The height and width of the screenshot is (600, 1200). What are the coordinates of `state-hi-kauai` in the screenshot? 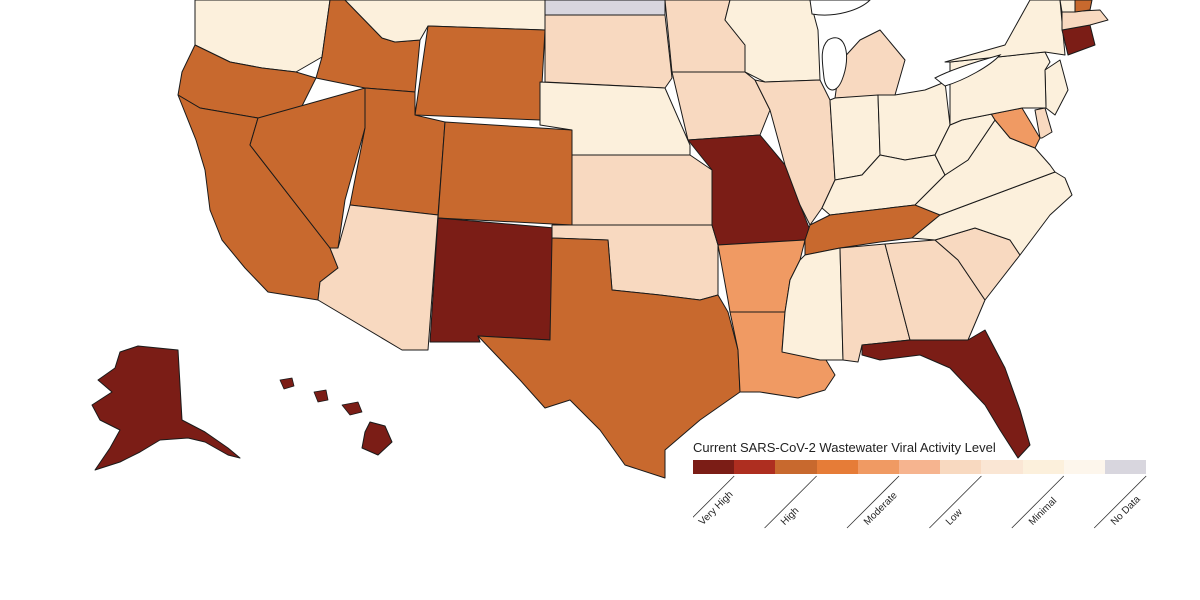 It's located at (287, 383).